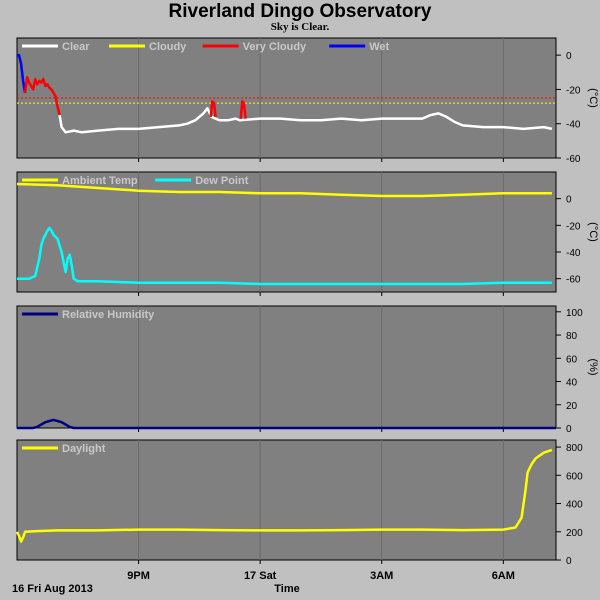  Describe the element at coordinates (572, 383) in the screenshot. I see `y-tick-label: 40` at that location.